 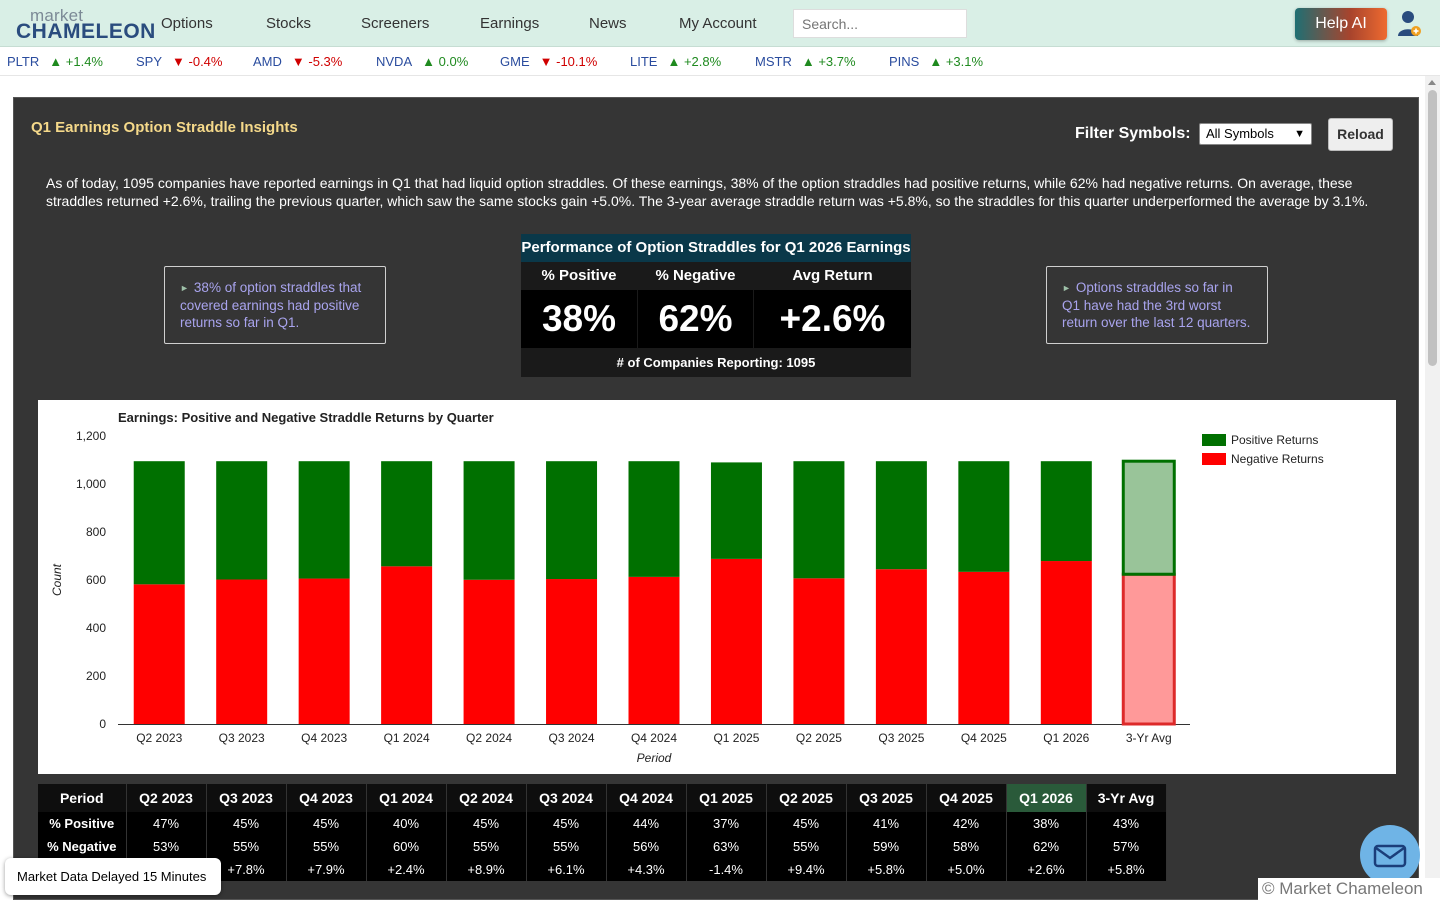 What do you see at coordinates (1360, 134) in the screenshot?
I see `reload-button: Reload` at bounding box center [1360, 134].